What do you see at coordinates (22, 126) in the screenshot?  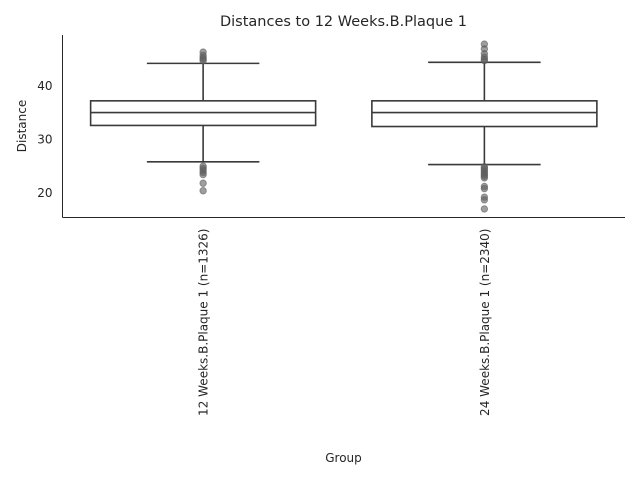 I see `y-axis-label: Distance` at bounding box center [22, 126].